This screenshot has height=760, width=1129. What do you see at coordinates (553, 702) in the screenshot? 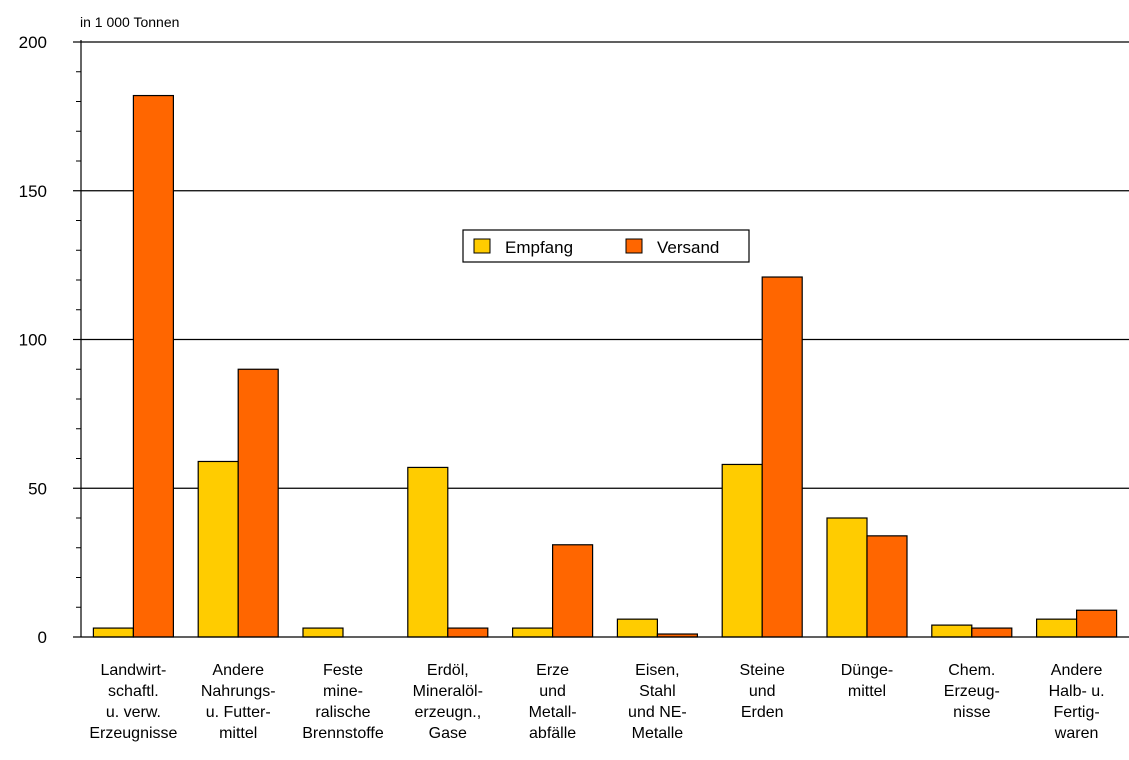
I see `x-tick-label: Erze und Metall-abfälle` at bounding box center [553, 702].